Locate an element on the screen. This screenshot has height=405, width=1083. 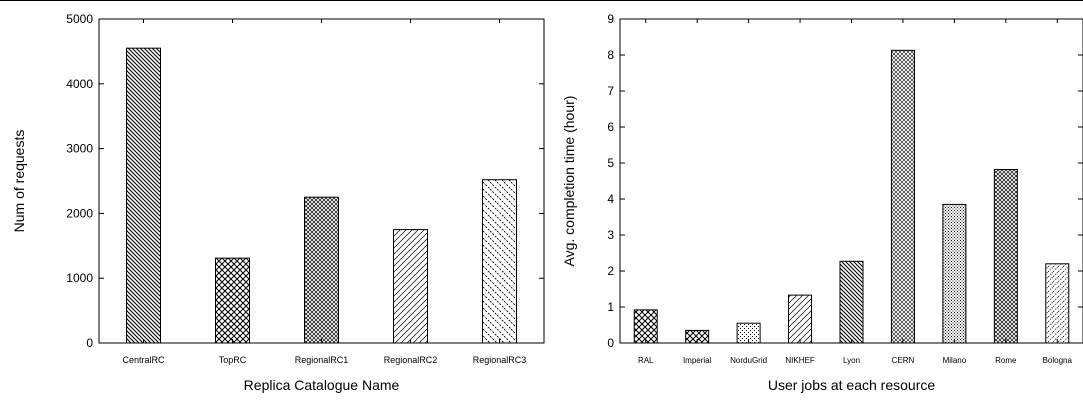
x-category-label: Rome is located at coordinates (1006, 360).